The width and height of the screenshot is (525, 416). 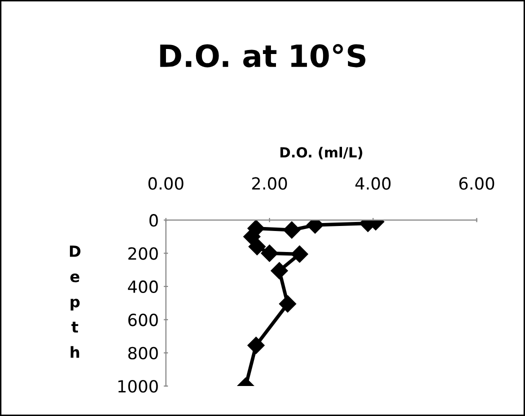 I want to click on y-axis-title: Depth, so click(x=75, y=302).